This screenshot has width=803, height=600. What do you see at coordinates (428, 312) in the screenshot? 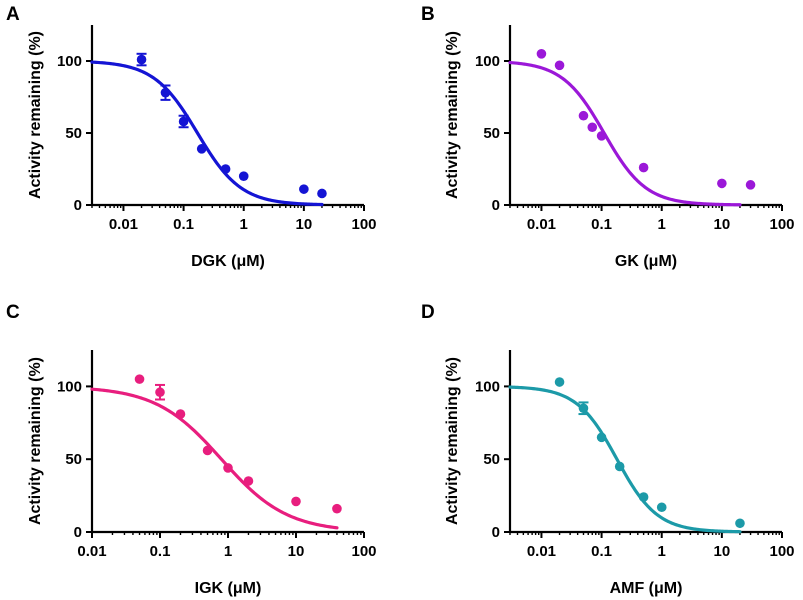
I see `panel-letter: D` at bounding box center [428, 312].